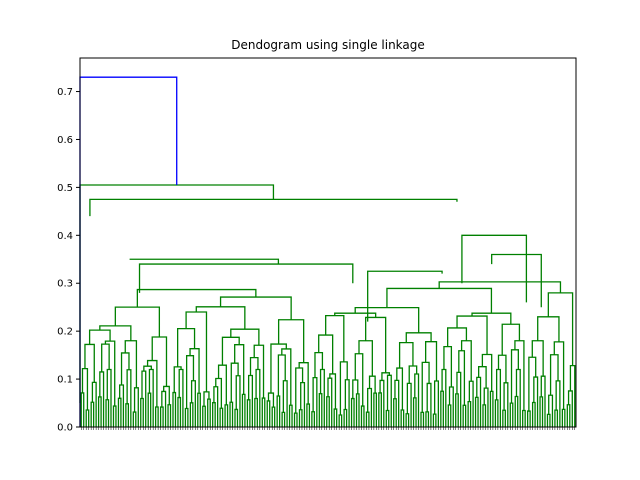 The height and width of the screenshot is (480, 640). What do you see at coordinates (65, 92) in the screenshot?
I see `y-tick-label: 0.7` at bounding box center [65, 92].